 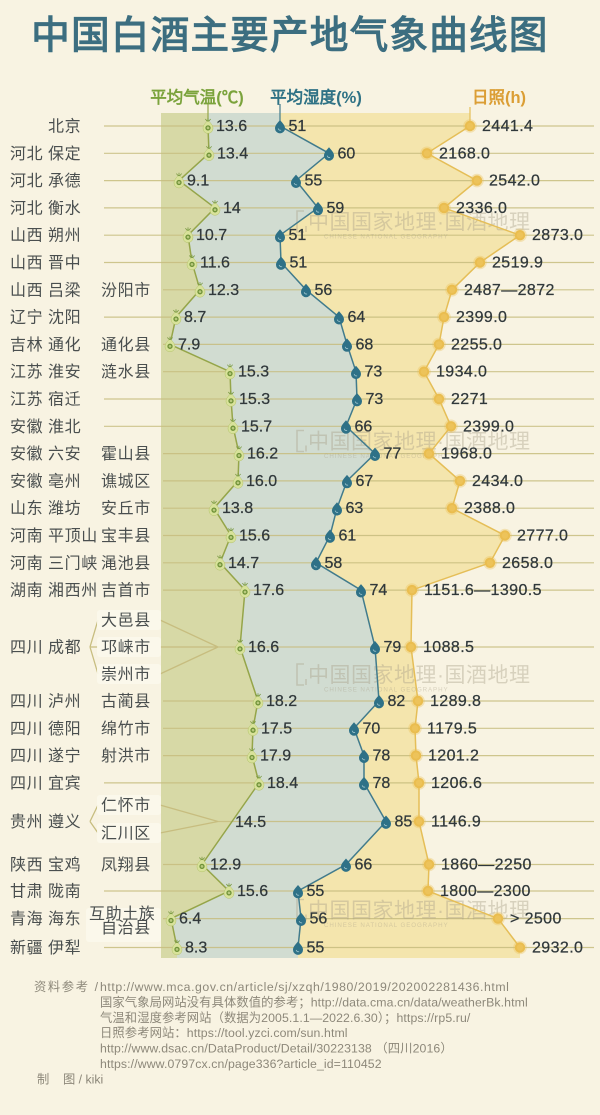 What do you see at coordinates (26, 822) in the screenshot?
I see `svg-text: 贵州` at bounding box center [26, 822].